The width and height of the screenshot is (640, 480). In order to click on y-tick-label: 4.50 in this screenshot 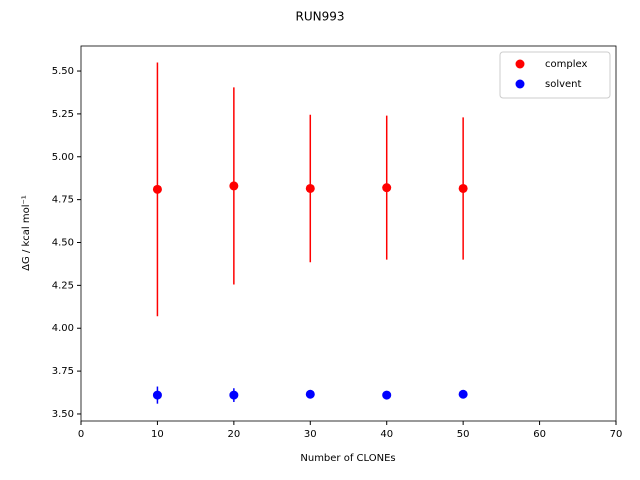, I will do `click(63, 243)`.